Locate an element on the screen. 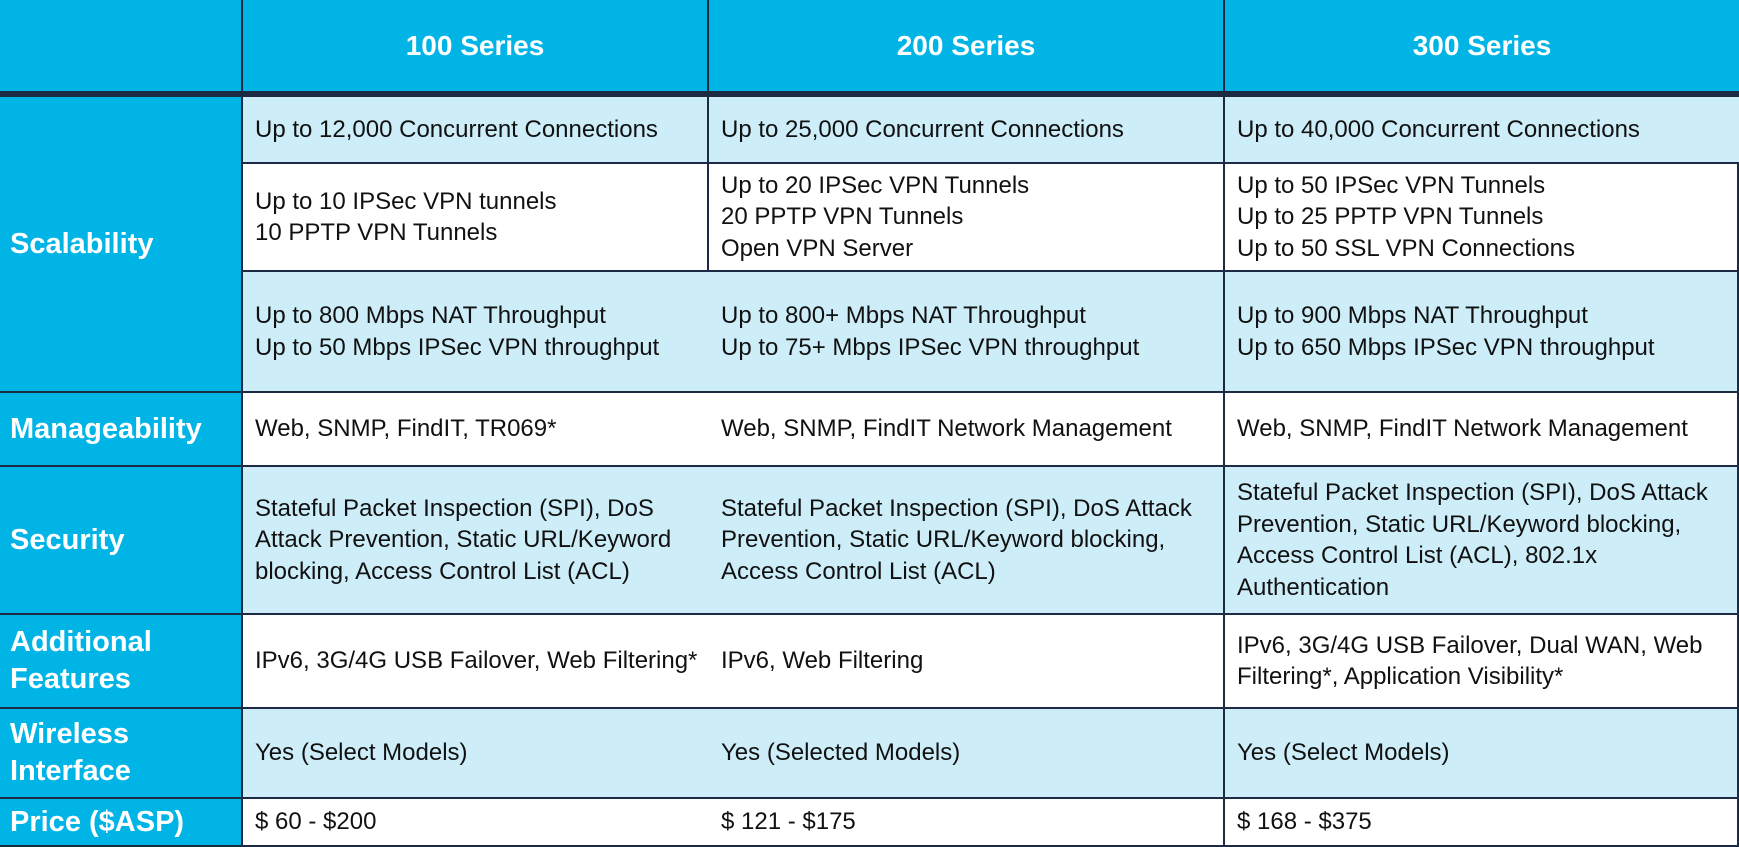  cell-line: Up to 650 Mbps IPSec VPN throughput is located at coordinates (1446, 347).